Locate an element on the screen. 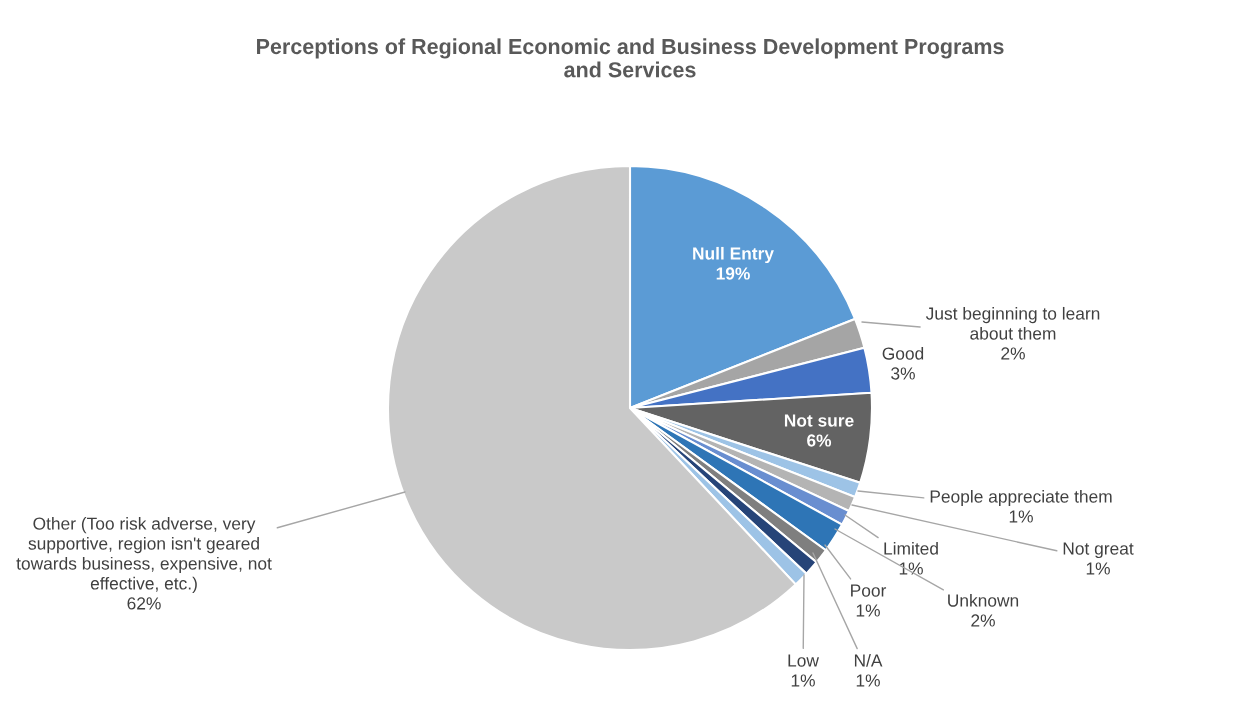  data-label: 62% is located at coordinates (144, 603).